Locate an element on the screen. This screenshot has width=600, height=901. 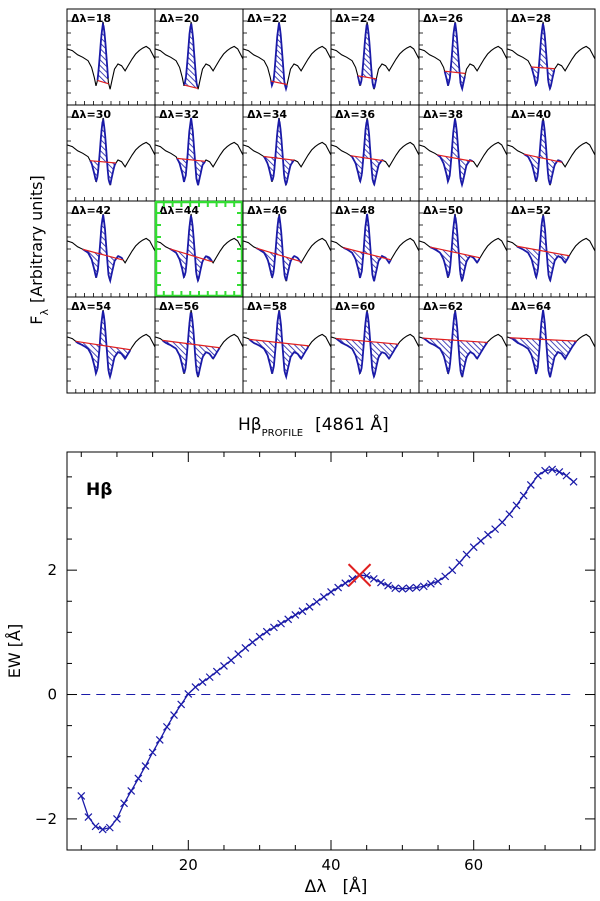
ew-x-axis-label: Δλ [Å] is located at coordinates (336, 886).